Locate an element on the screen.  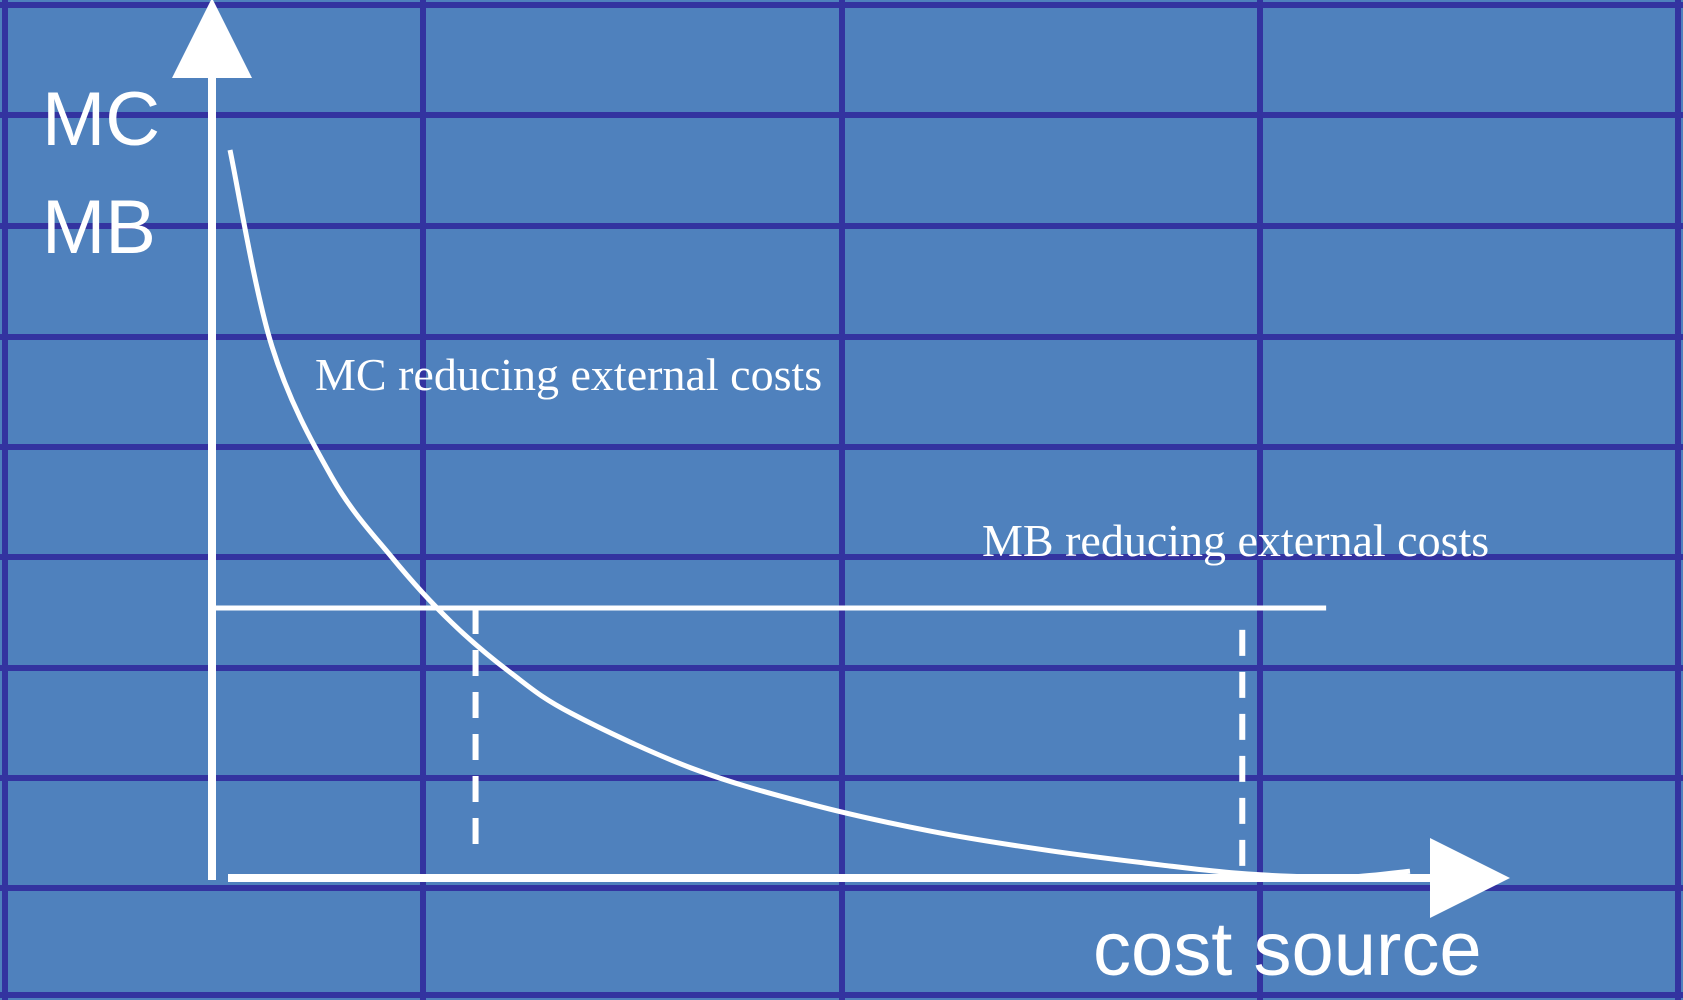
mc-curve-label: MC reducing external costs is located at coordinates (568, 374).